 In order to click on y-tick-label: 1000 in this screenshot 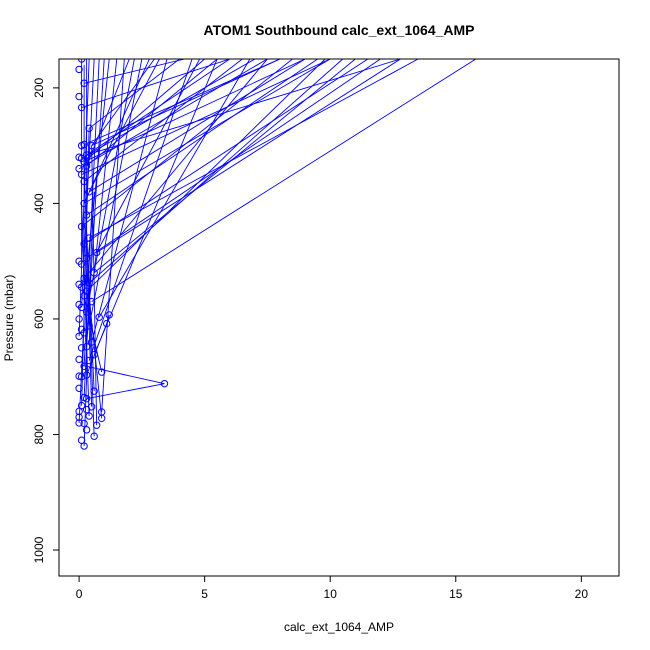, I will do `click(39, 549)`.